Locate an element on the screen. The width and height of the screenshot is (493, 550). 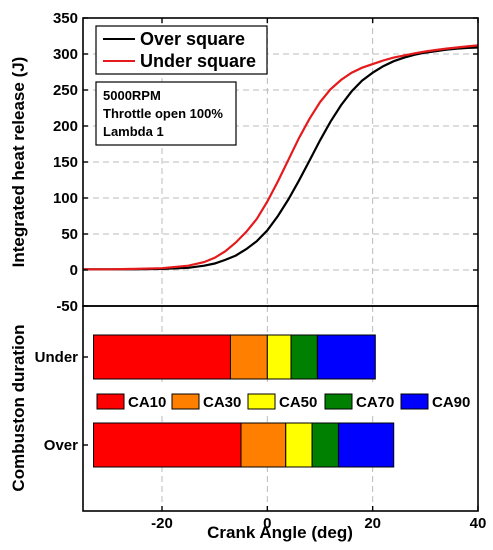
line-legend: Over square Under square is located at coordinates (181, 50).